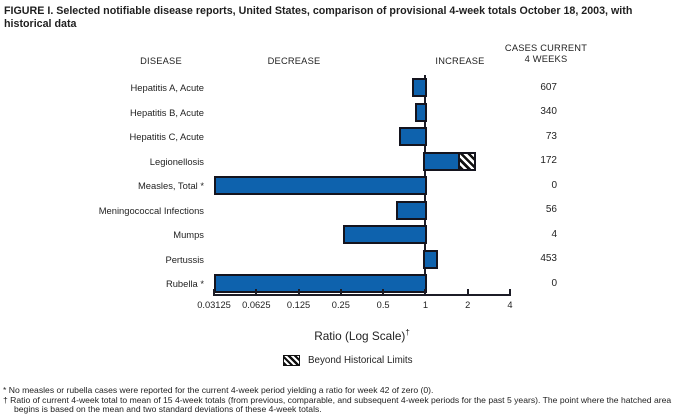 Image resolution: width=684 pixels, height=419 pixels. What do you see at coordinates (551, 209) in the screenshot?
I see `case-count: 56` at bounding box center [551, 209].